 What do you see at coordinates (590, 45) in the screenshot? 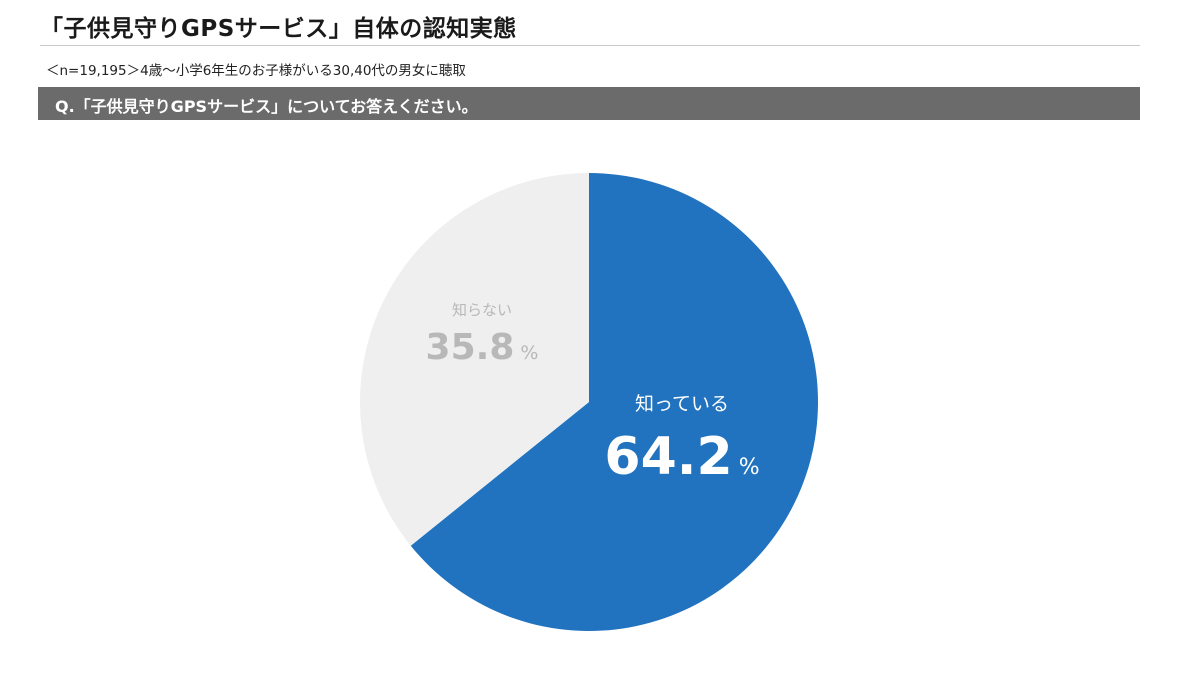
I see `title-divider` at bounding box center [590, 45].